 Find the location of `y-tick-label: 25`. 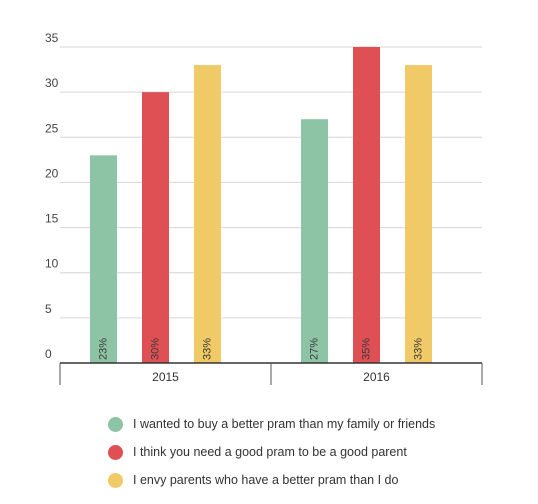

y-tick-label: 25 is located at coordinates (52, 128).